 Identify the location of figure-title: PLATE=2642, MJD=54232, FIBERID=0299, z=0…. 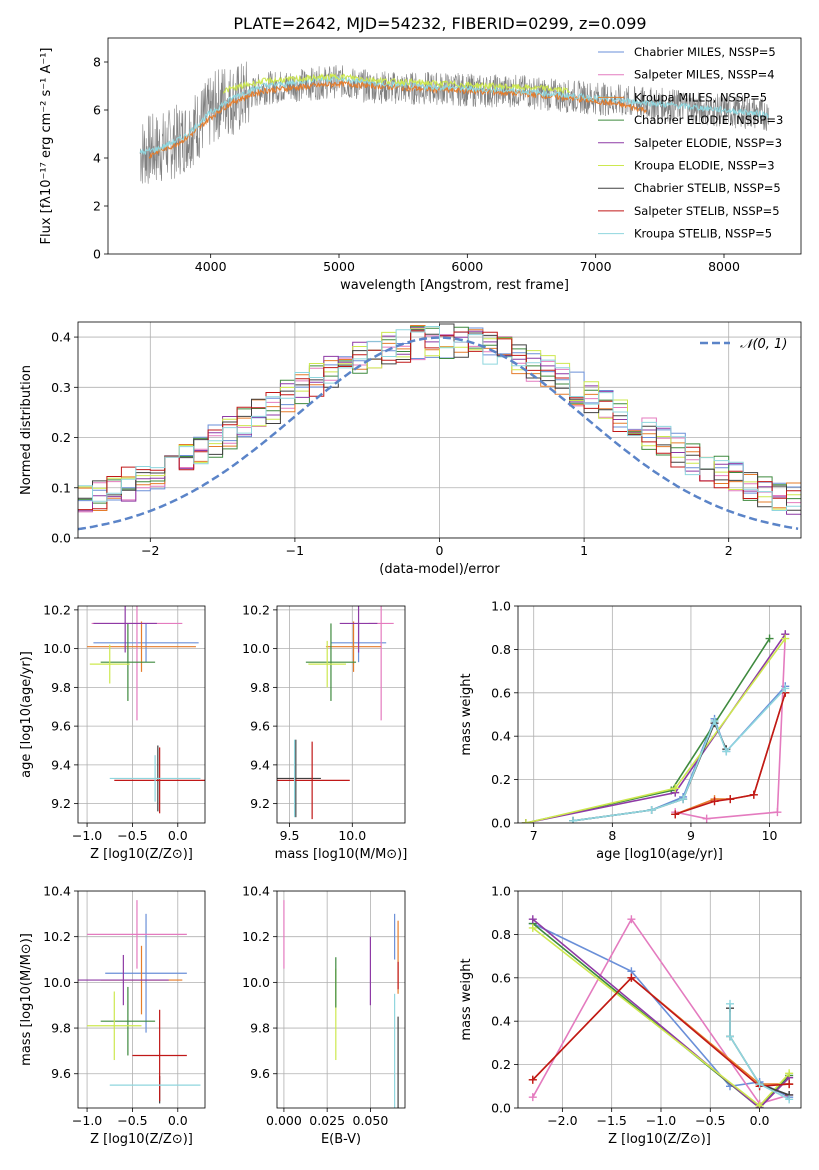
(439, 23).